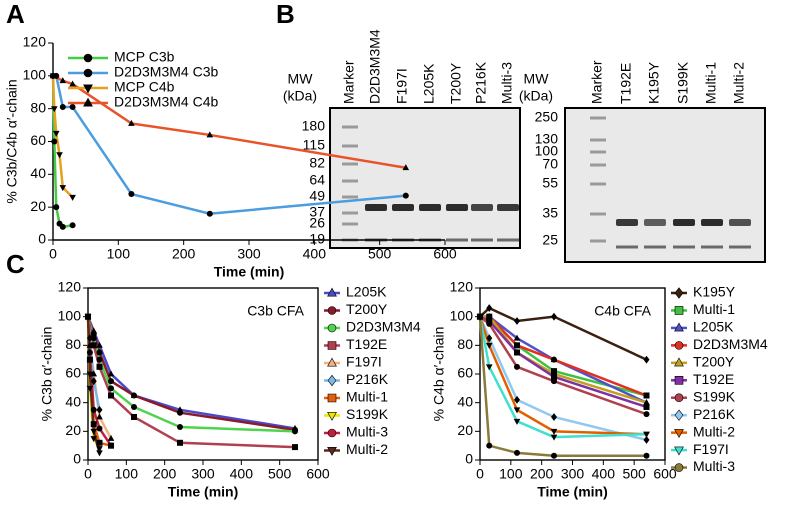 This screenshot has height=507, width=796. I want to click on gel-image, so click(425, 178).